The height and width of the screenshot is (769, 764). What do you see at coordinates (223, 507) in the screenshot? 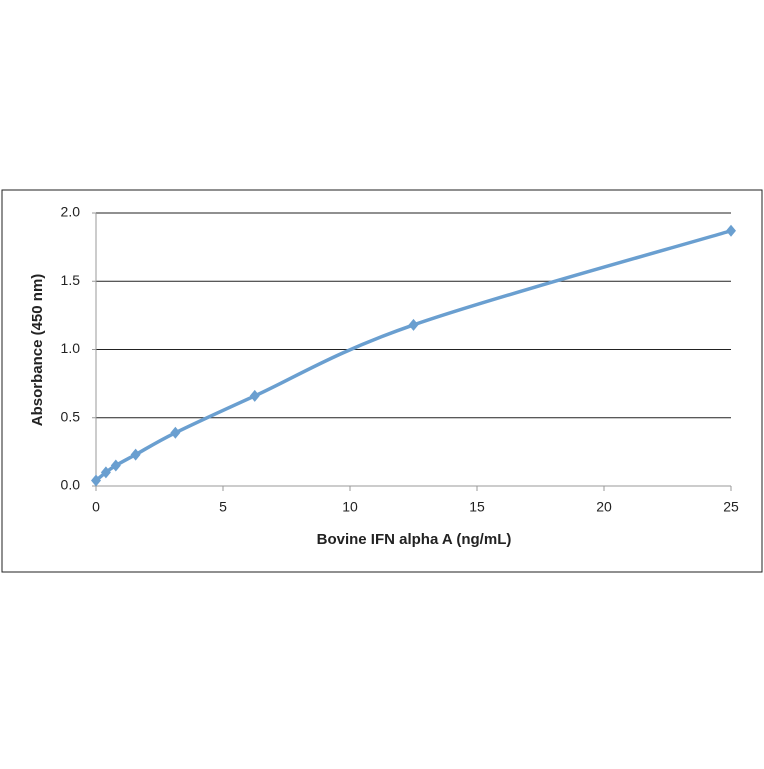
I see `x-tick-label: 5` at bounding box center [223, 507].